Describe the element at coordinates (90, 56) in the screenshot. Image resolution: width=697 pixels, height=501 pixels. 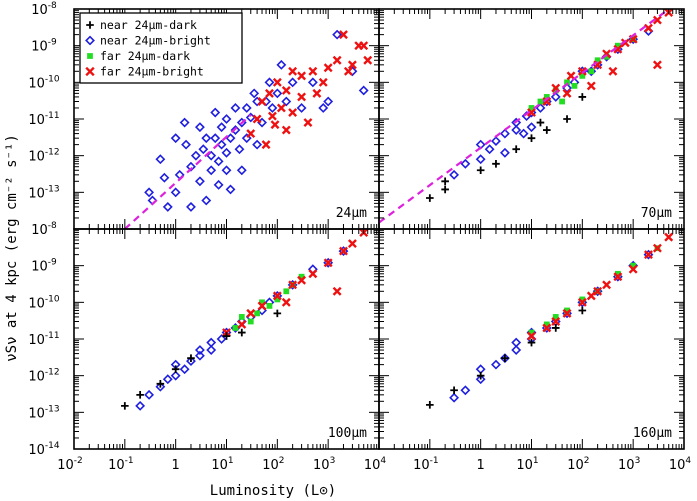
I see `legend-marker` at that location.